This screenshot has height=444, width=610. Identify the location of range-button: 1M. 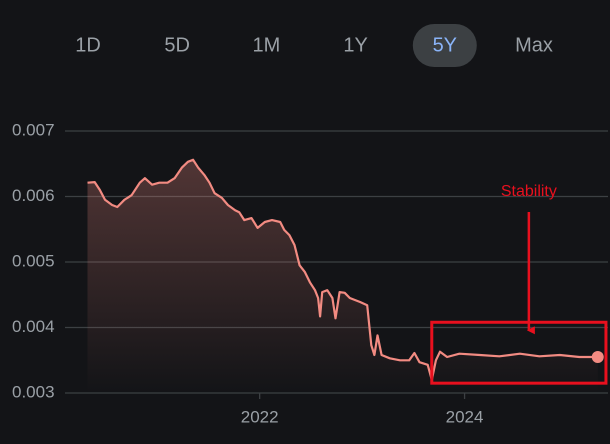
(267, 45).